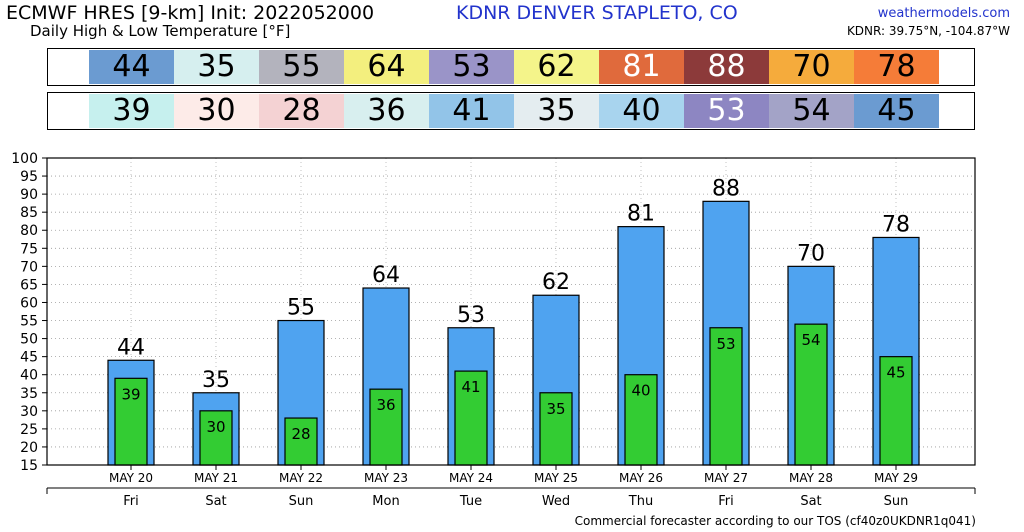 The height and width of the screenshot is (532, 1024). Describe the element at coordinates (471, 111) in the screenshot. I see `low-temp-cell: 41` at that location.